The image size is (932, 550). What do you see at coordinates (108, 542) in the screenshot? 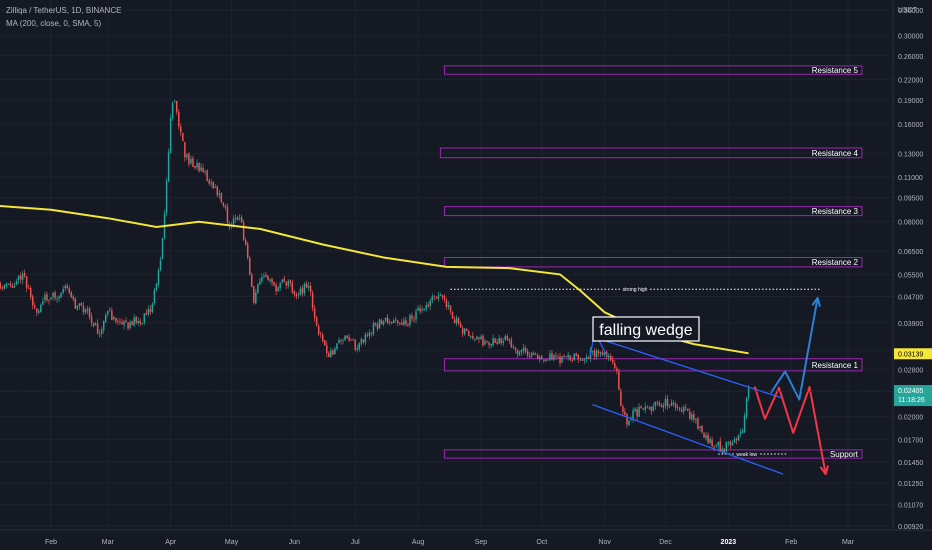
I see `x-tick-label: Mar` at bounding box center [108, 542].